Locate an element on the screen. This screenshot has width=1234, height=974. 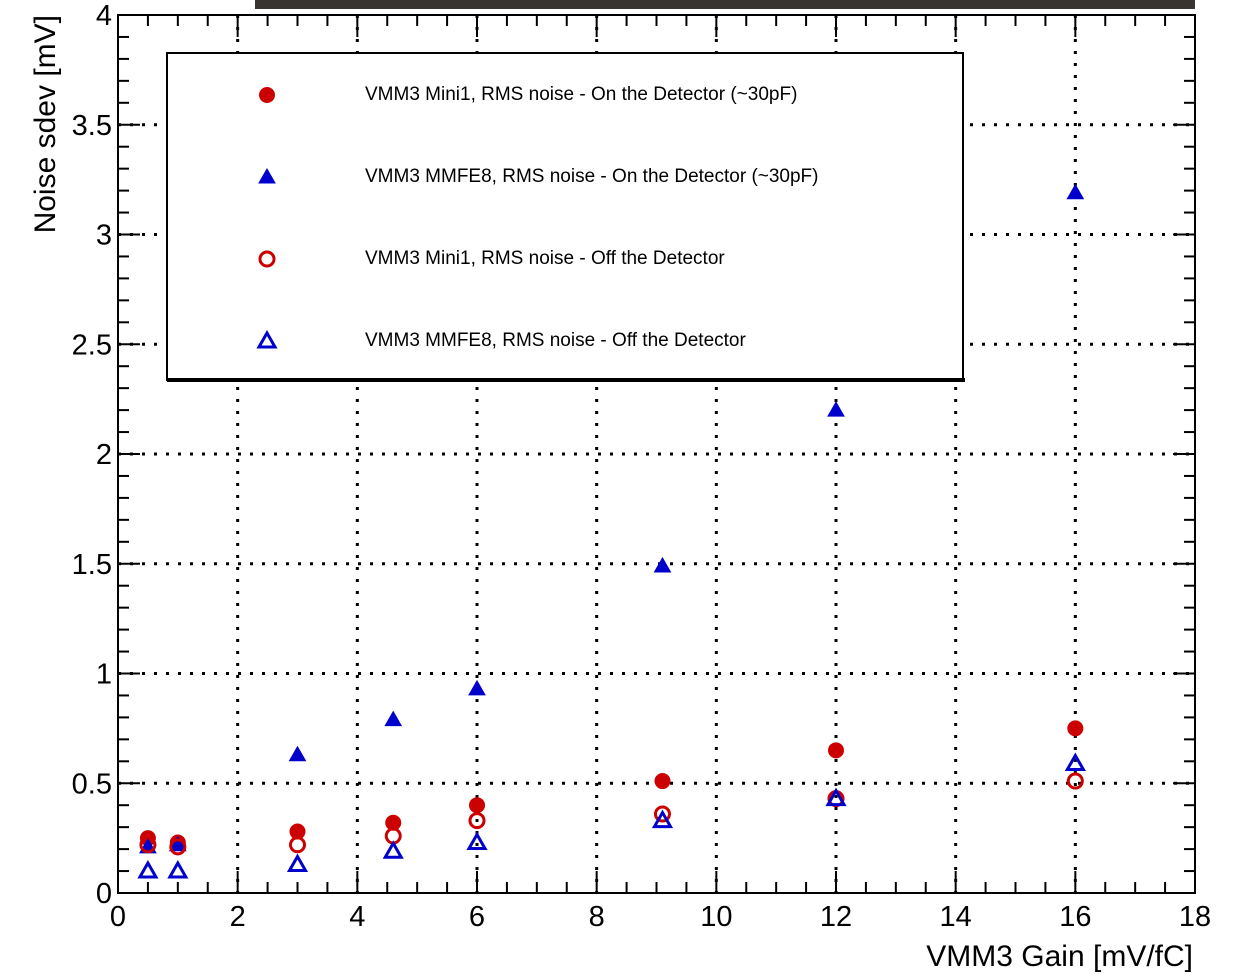
x-tick-label: 18 is located at coordinates (1195, 917).